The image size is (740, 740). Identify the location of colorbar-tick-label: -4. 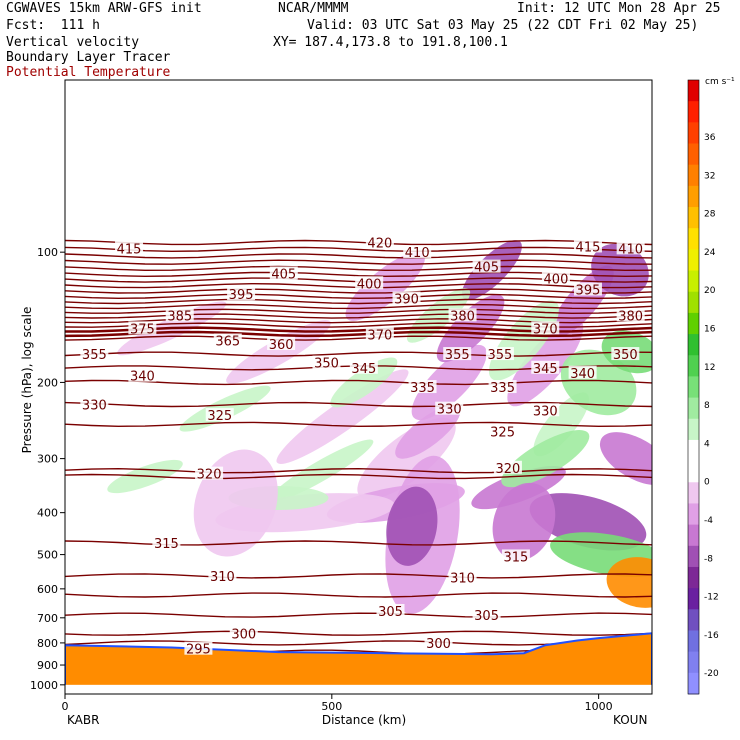
(708, 521).